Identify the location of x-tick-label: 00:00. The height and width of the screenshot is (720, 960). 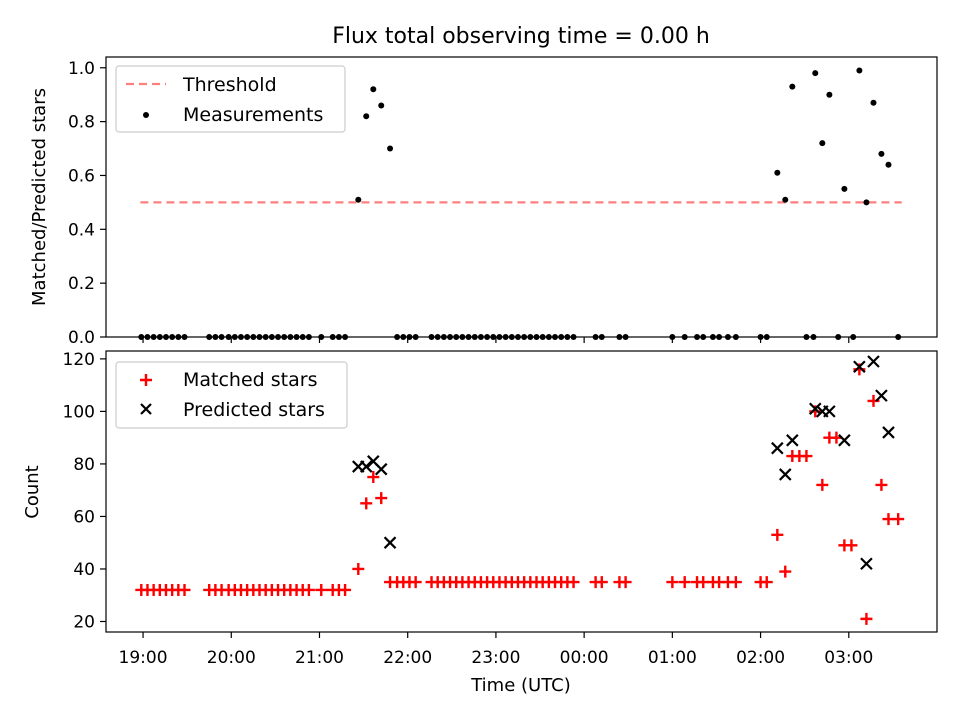
(584, 658).